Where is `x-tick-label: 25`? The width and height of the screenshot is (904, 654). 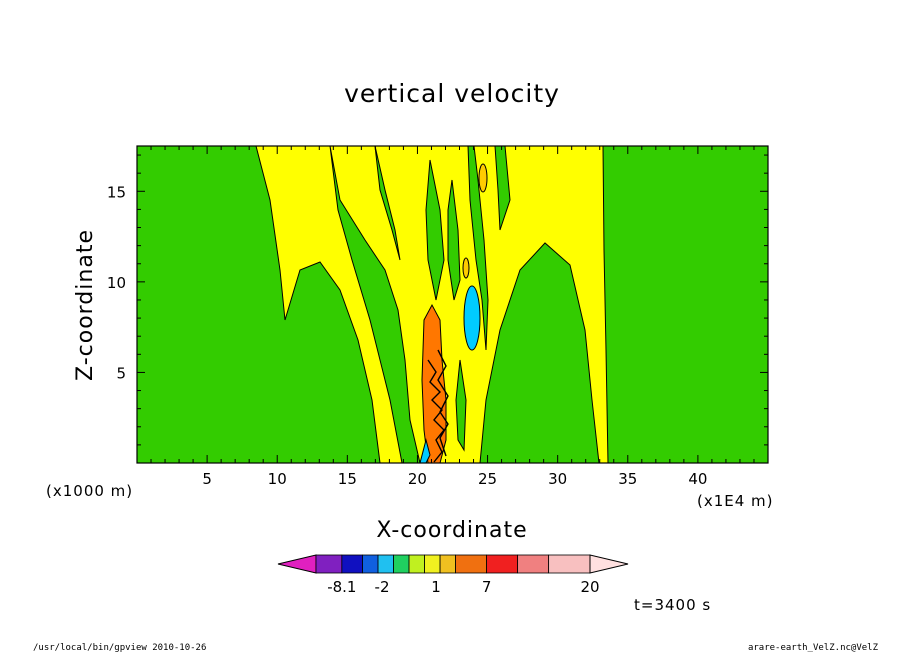 x-tick-label: 25 is located at coordinates (487, 479).